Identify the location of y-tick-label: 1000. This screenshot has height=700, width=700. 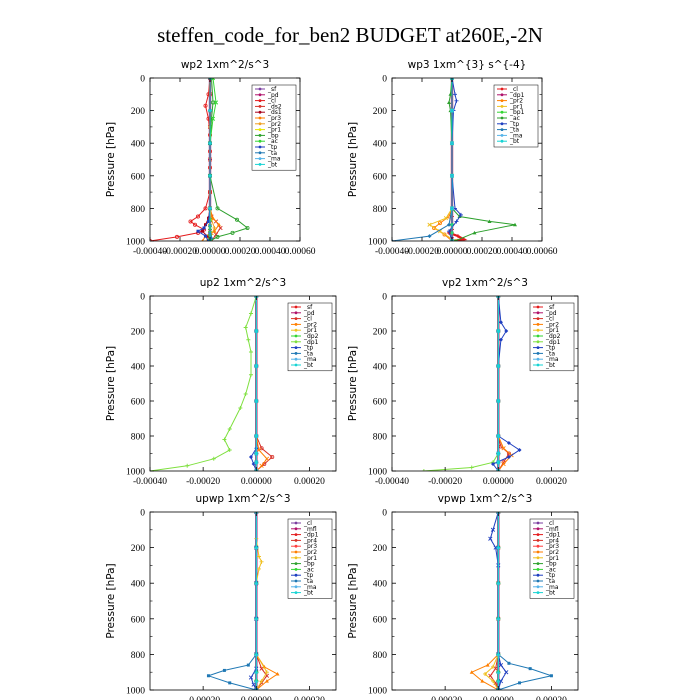
(135, 692).